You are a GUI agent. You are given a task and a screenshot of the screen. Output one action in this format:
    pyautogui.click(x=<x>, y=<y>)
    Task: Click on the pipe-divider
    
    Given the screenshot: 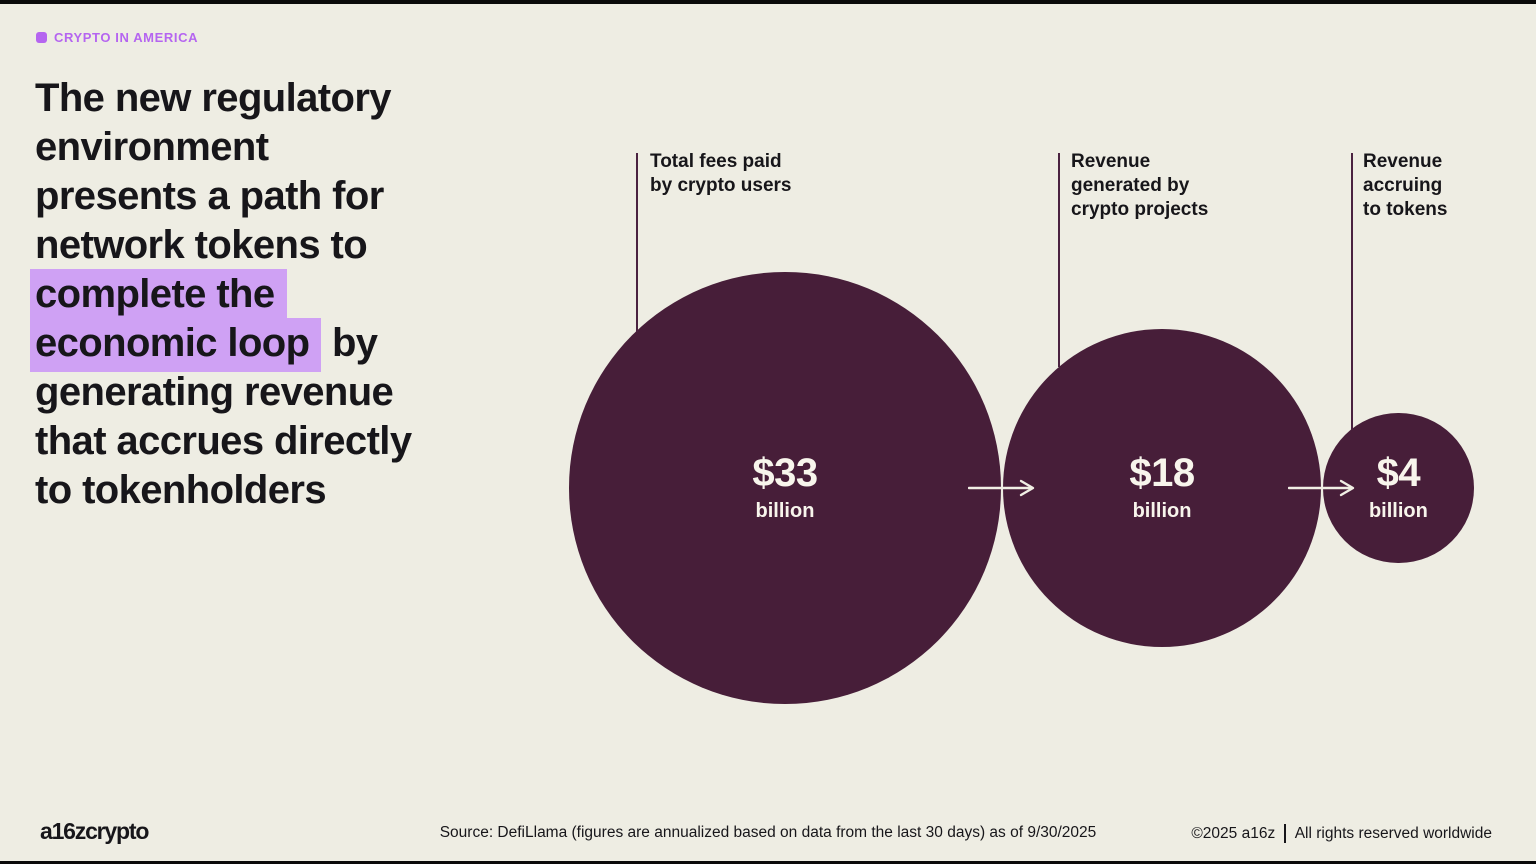 What is the action you would take?
    pyautogui.click(x=1285, y=833)
    